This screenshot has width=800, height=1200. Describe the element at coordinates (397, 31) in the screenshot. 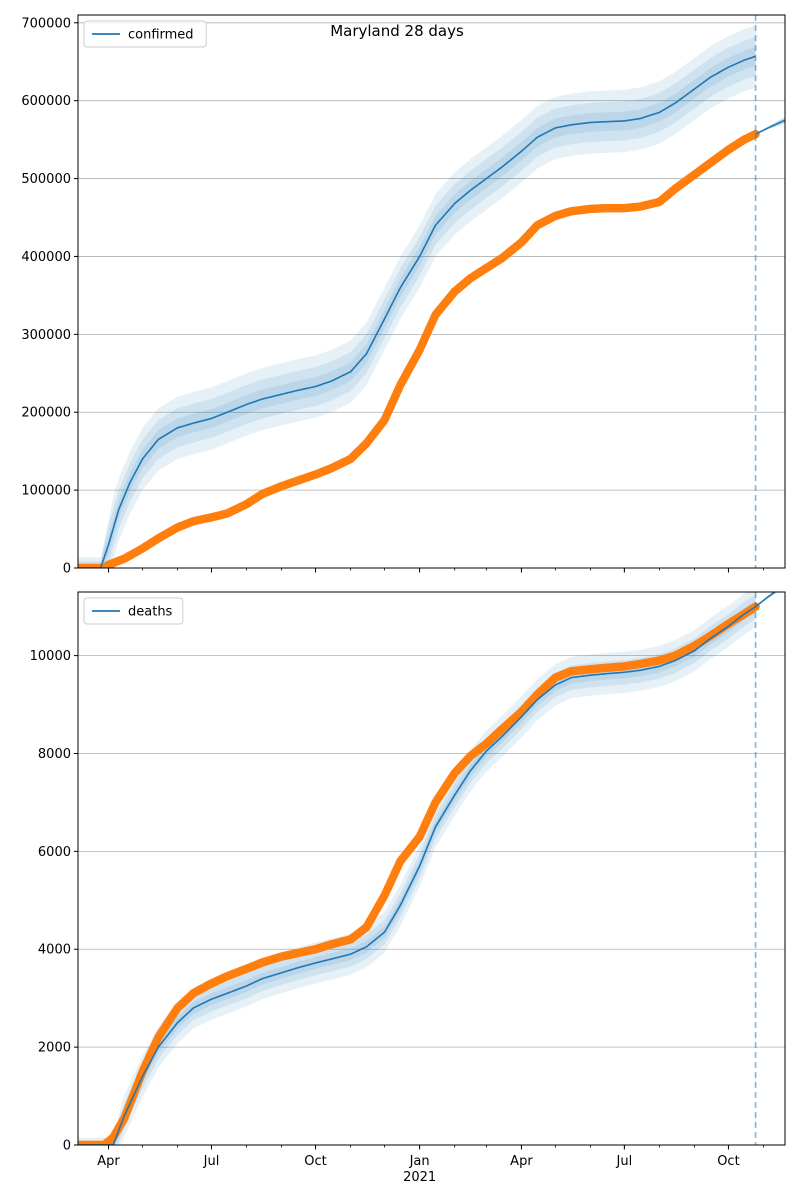

I see `chart-title: Maryland 28 days` at that location.